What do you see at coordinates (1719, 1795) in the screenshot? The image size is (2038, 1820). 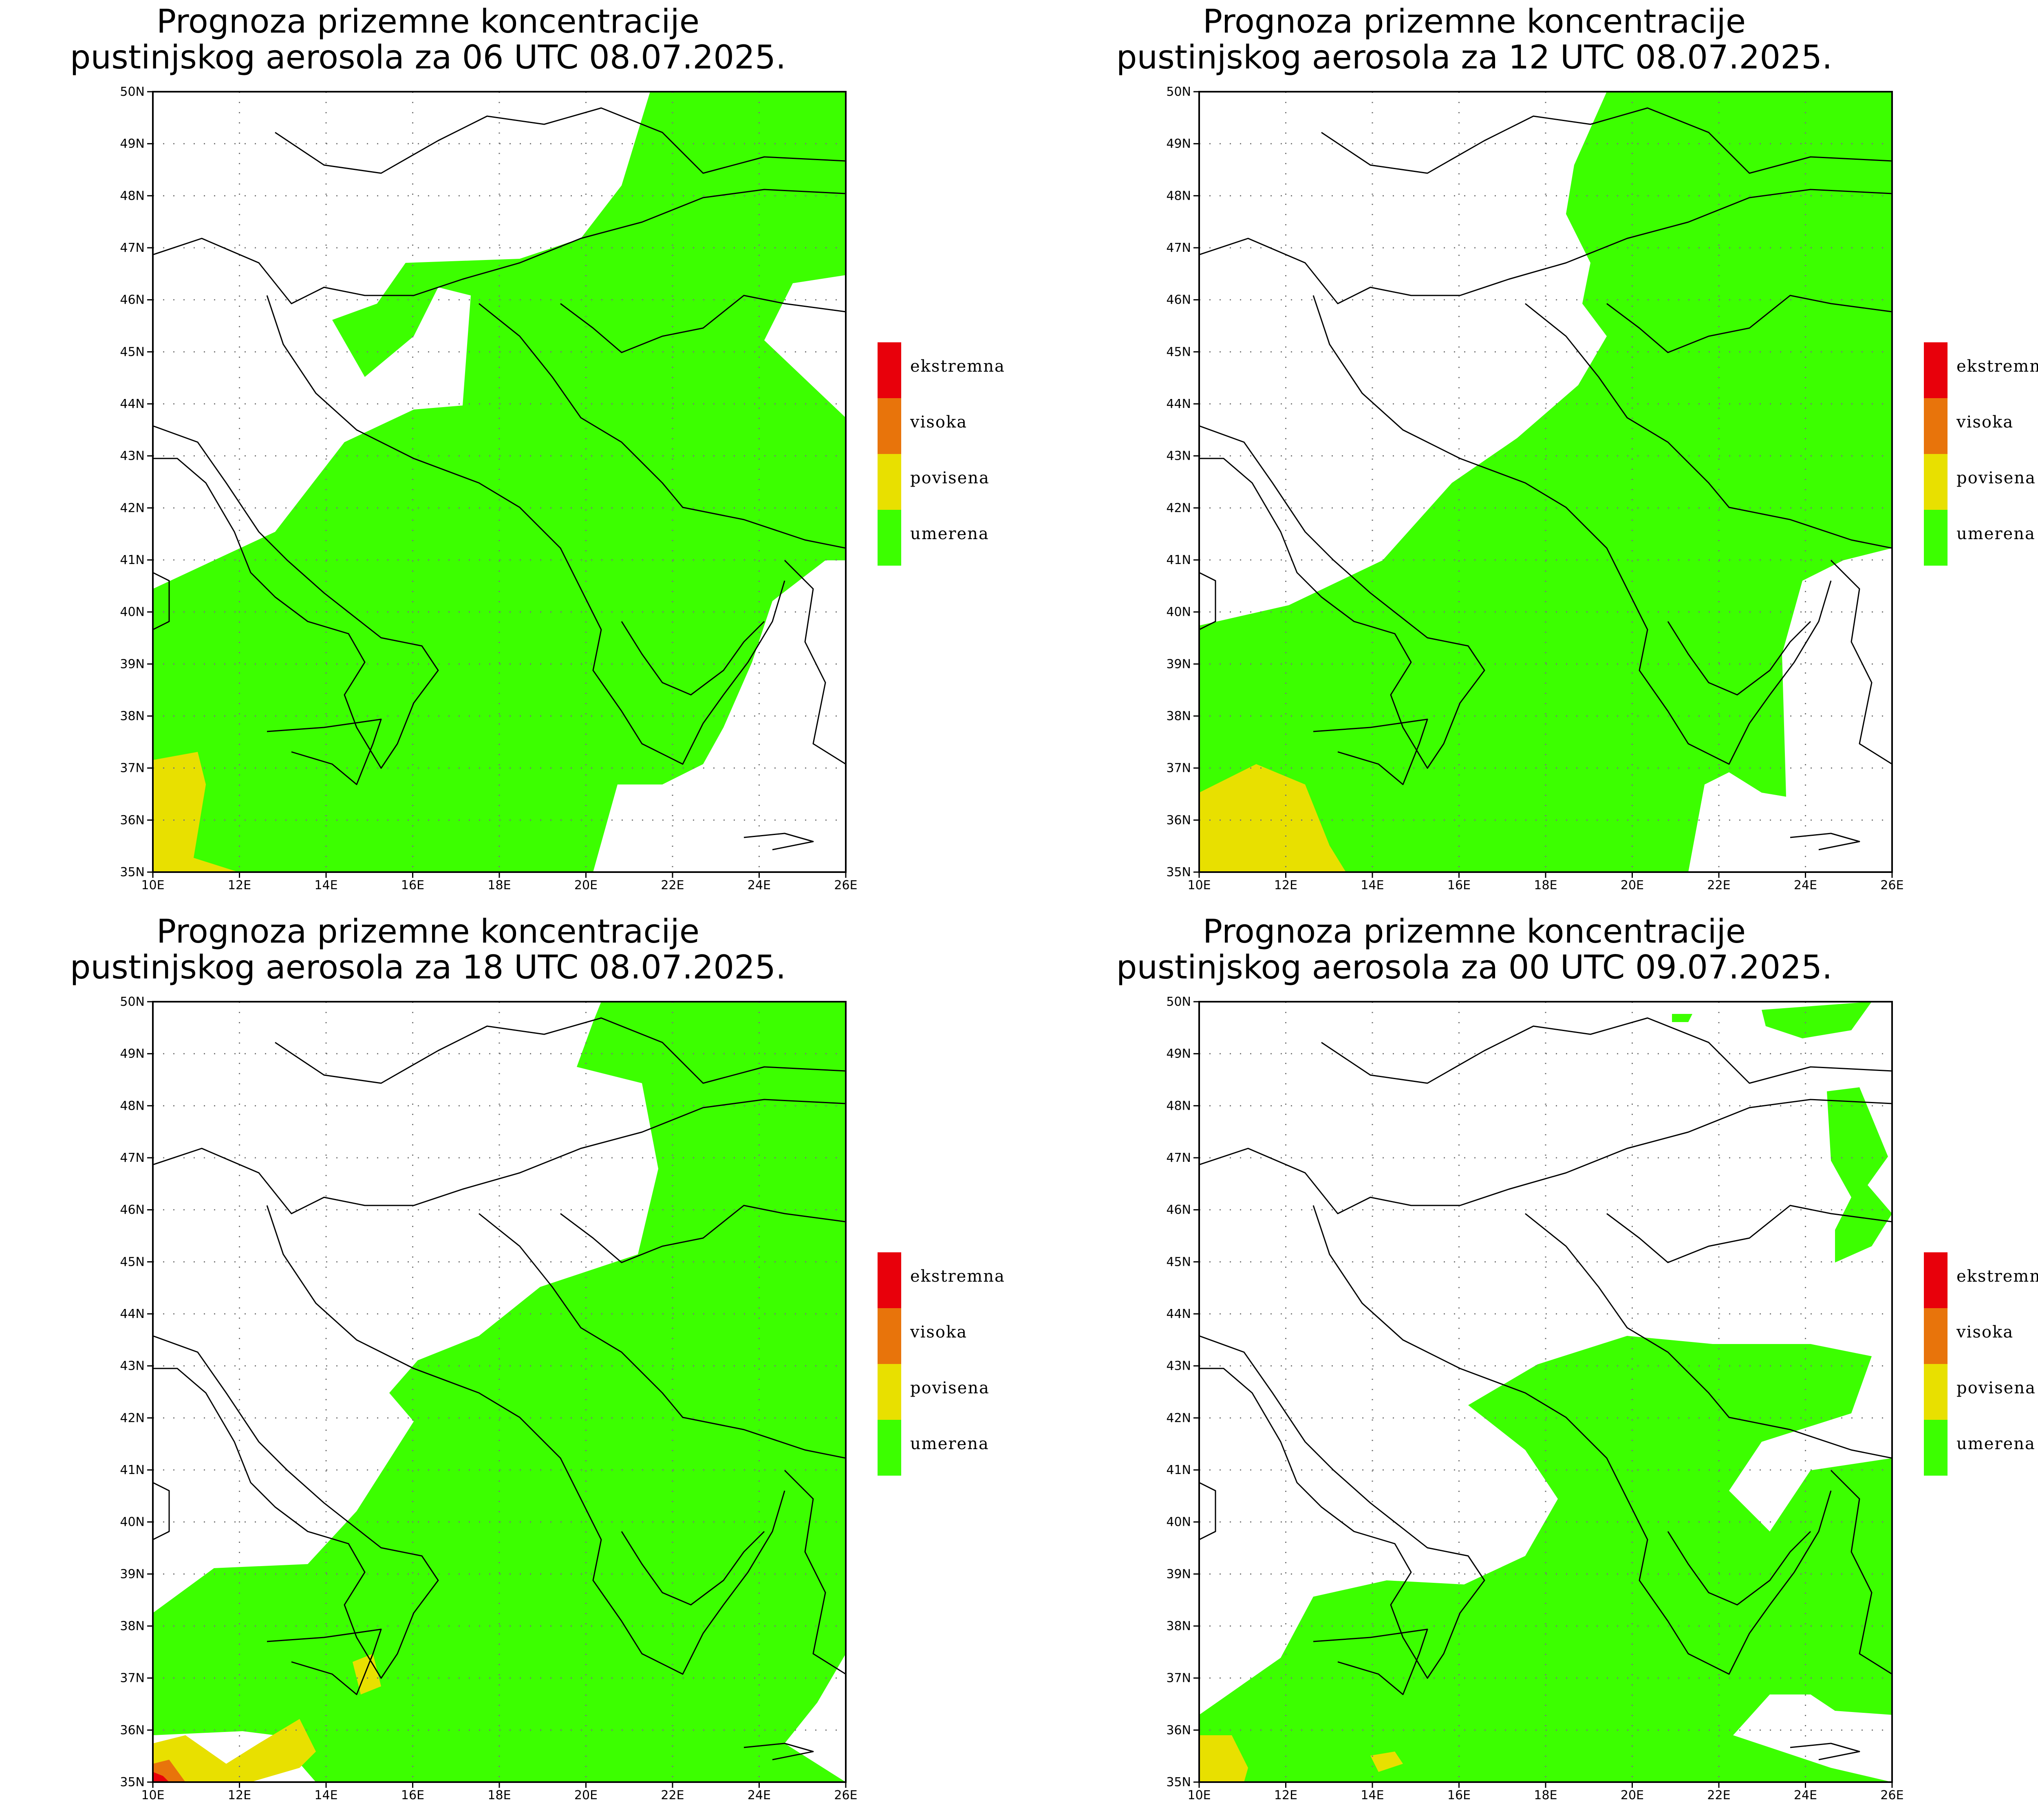 I see `lon-label: 22E` at bounding box center [1719, 1795].